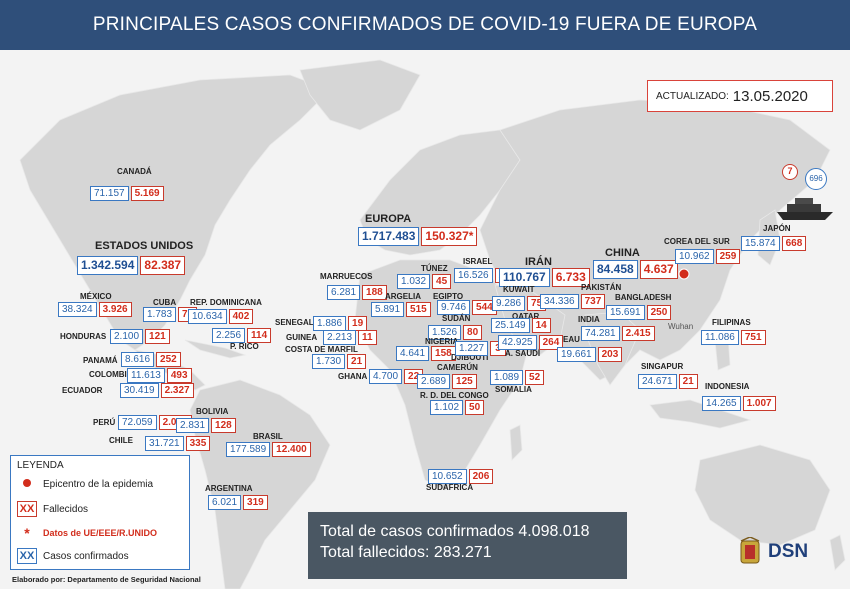 Image resolution: width=850 pixels, height=589 pixels. Describe the element at coordinates (657, 381) in the screenshot. I see `cases-value: 24.671` at that location.